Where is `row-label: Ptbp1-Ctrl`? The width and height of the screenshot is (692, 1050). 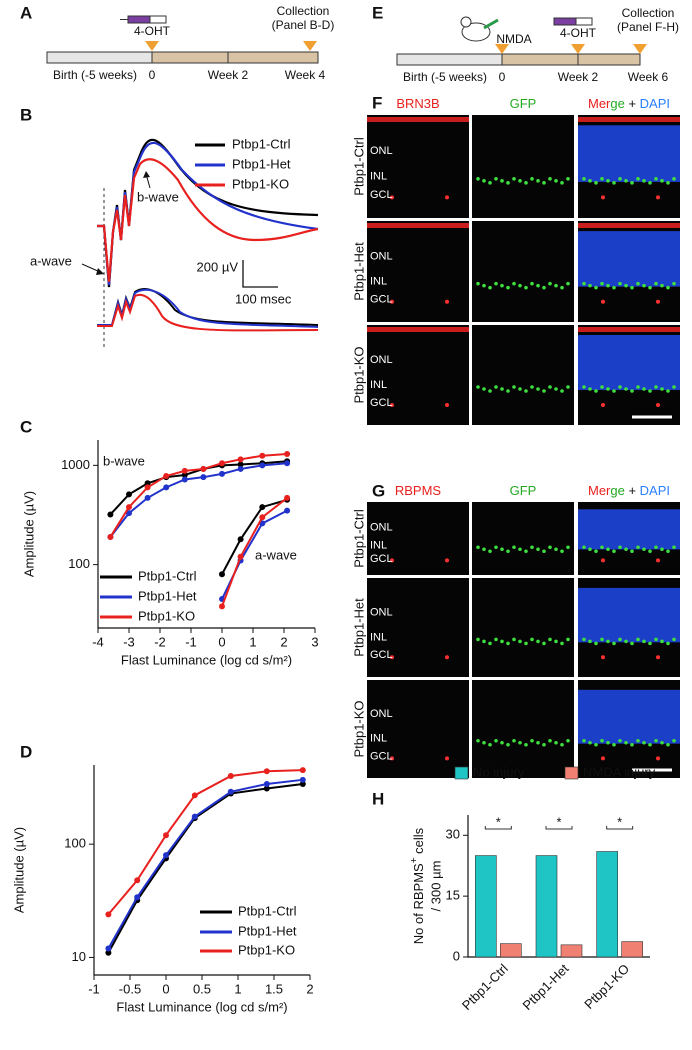
row-label: Ptbp1-Ctrl is located at coordinates (358, 538).